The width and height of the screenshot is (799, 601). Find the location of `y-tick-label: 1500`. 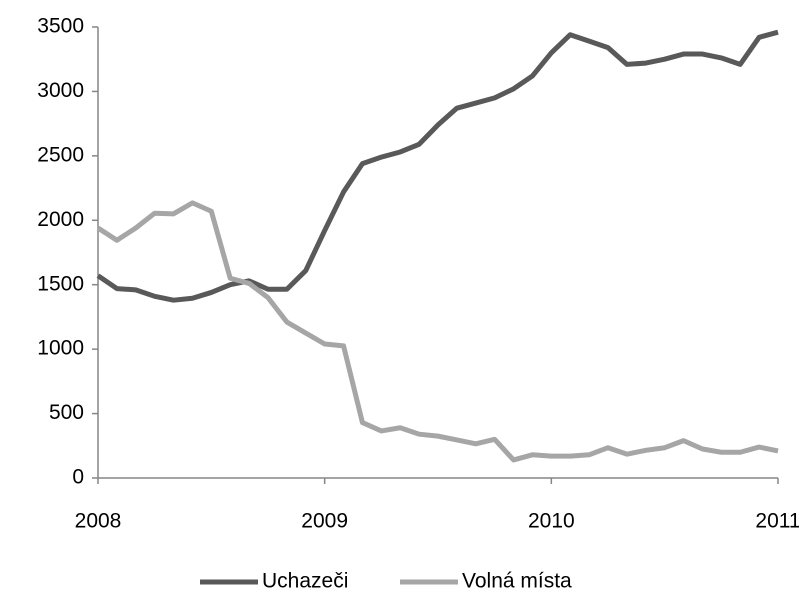

y-tick-label: 1500 is located at coordinates (60, 283).